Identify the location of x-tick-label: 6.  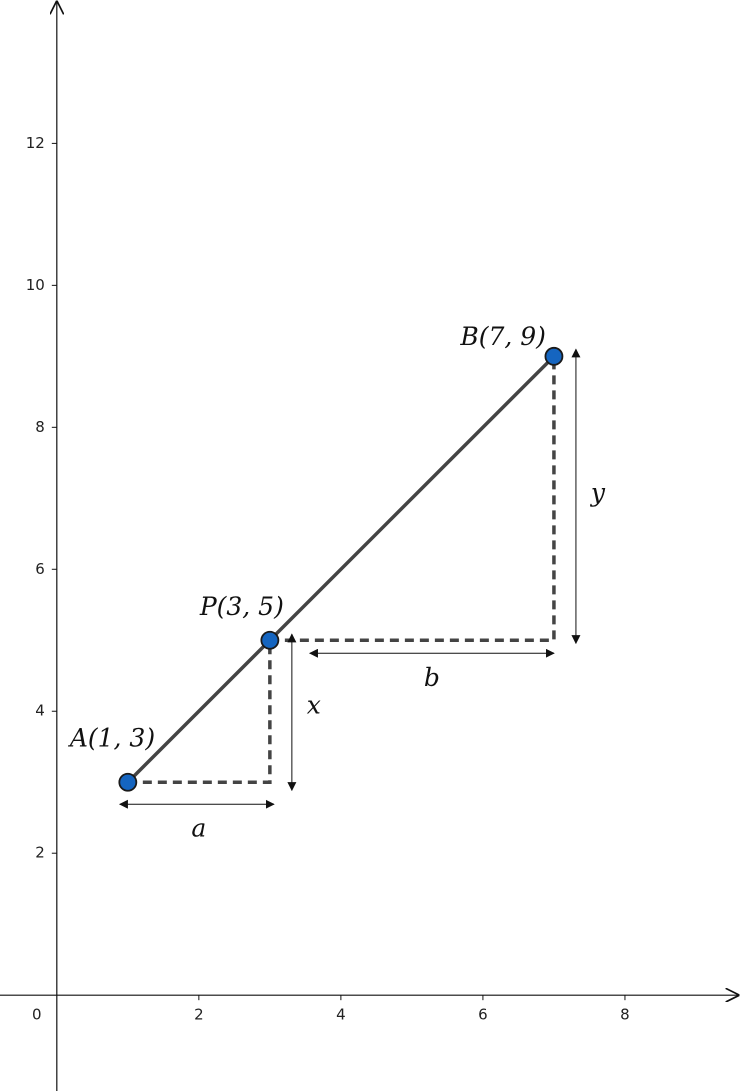
(483, 1015).